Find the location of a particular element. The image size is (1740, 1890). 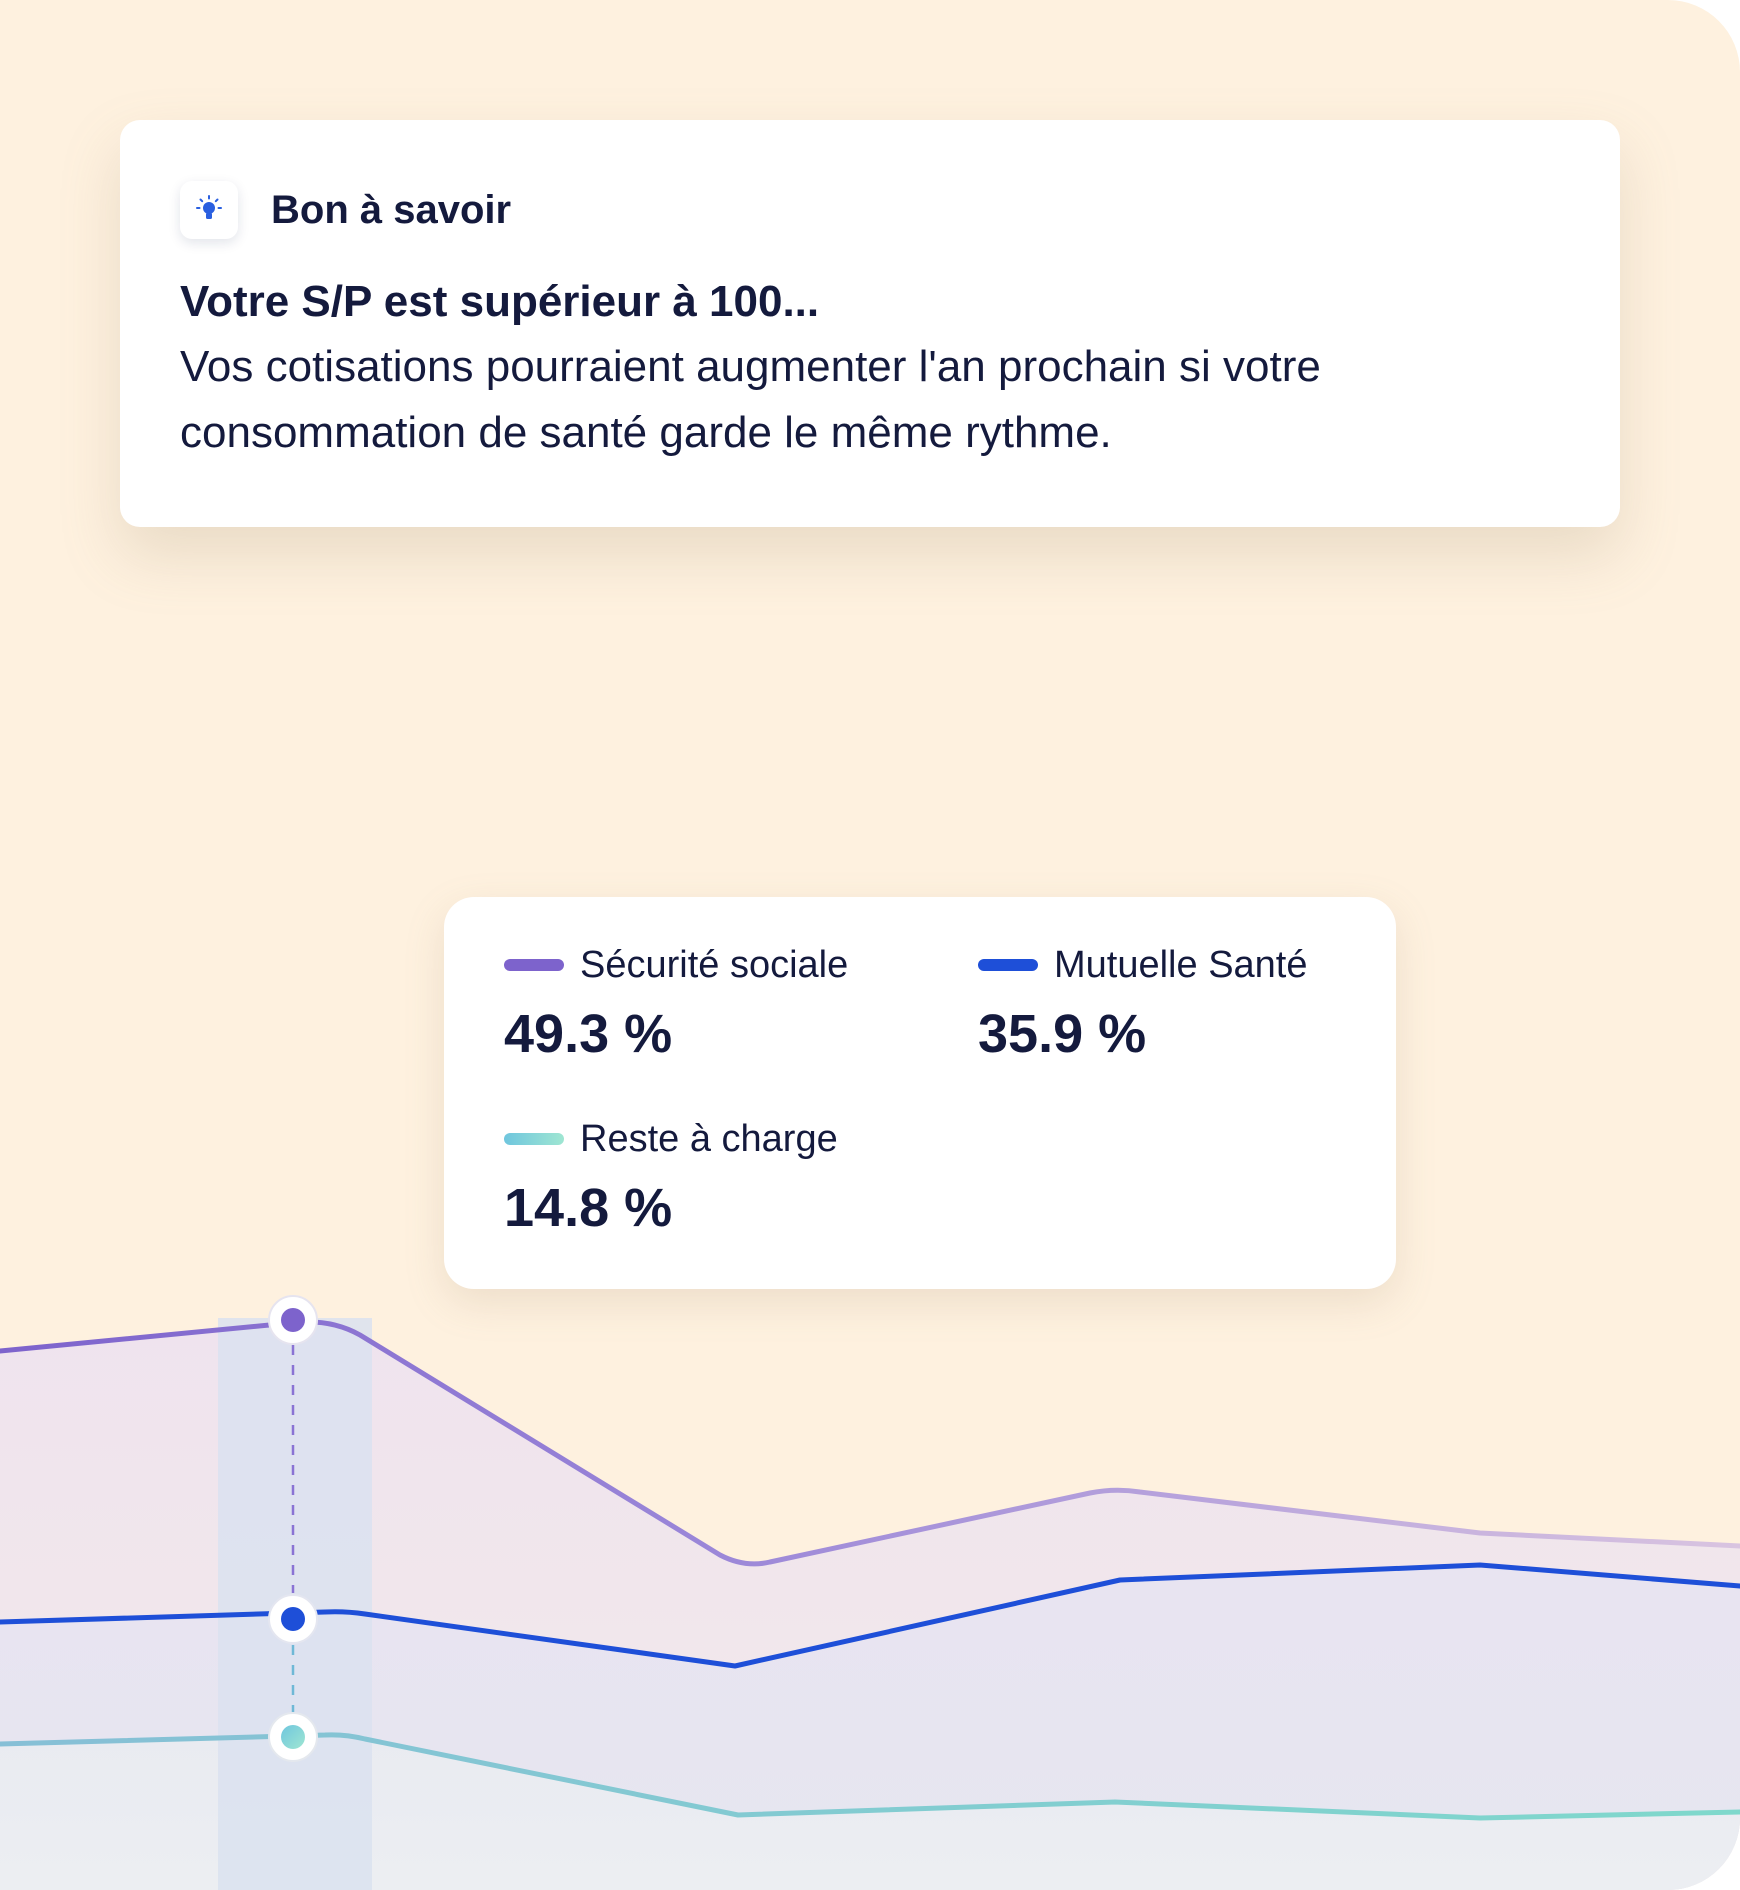

mutuelle-sante-point is located at coordinates (293, 1619).